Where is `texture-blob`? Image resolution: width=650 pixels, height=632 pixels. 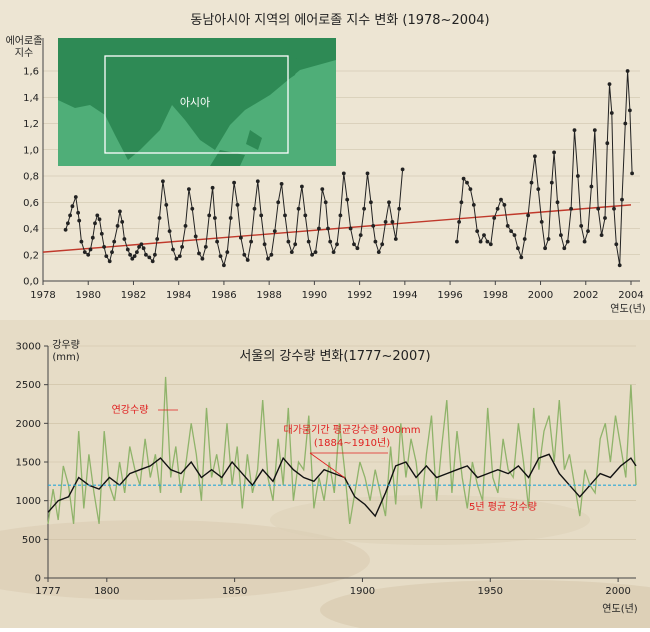
texture-blob is located at coordinates (185, 560).